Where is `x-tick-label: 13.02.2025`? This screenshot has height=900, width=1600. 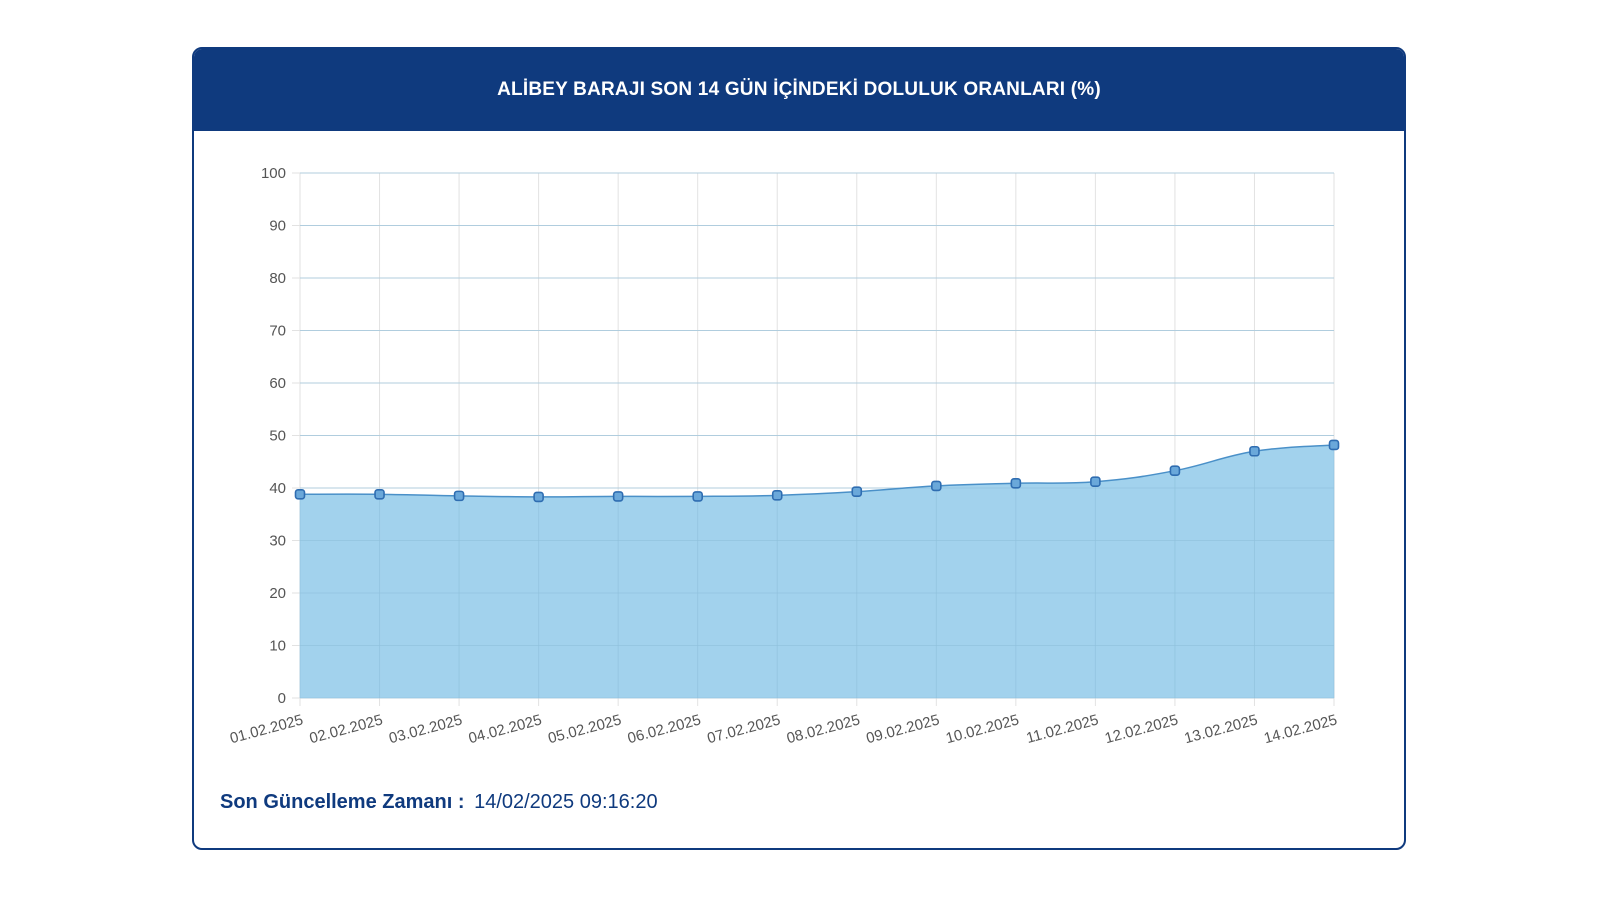
x-tick-label: 13.02.2025 is located at coordinates (1221, 729).